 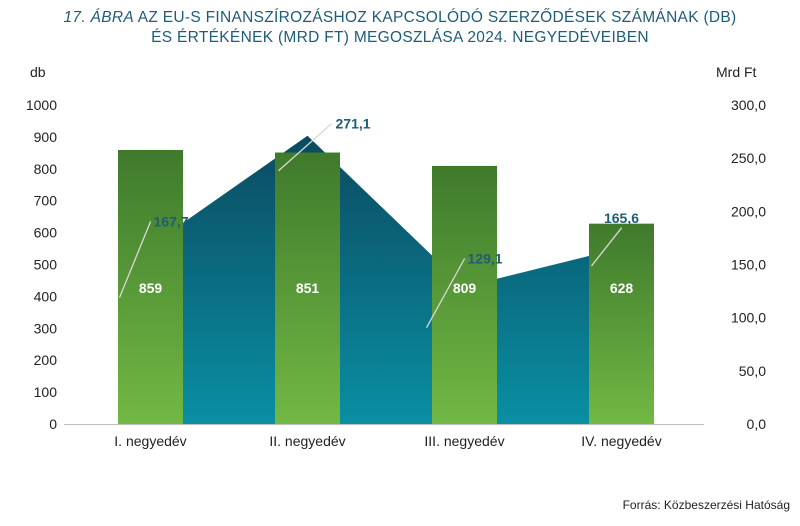 What do you see at coordinates (621, 441) in the screenshot?
I see `category-label: IV. negyedév` at bounding box center [621, 441].